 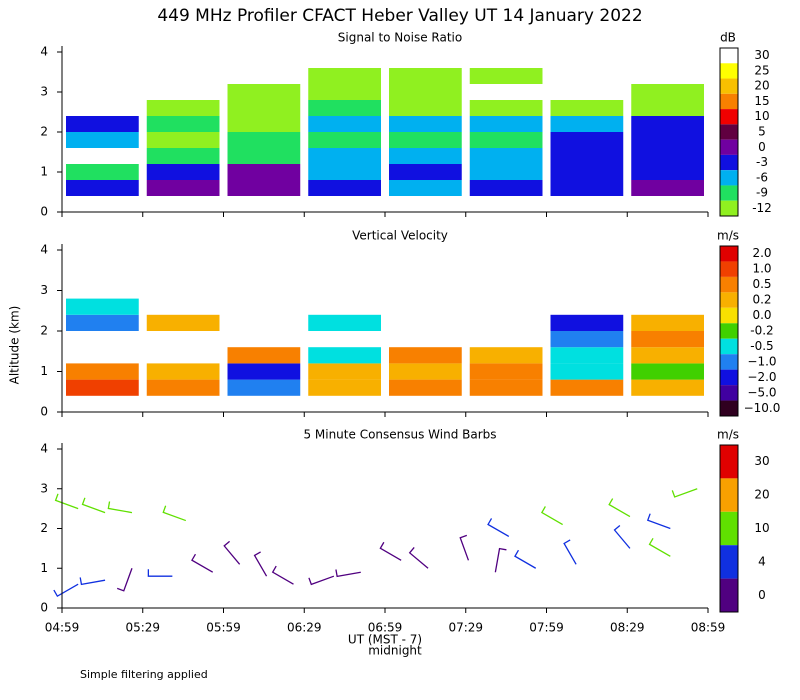 I want to click on colorbar-label: 20, so click(x=761, y=495).